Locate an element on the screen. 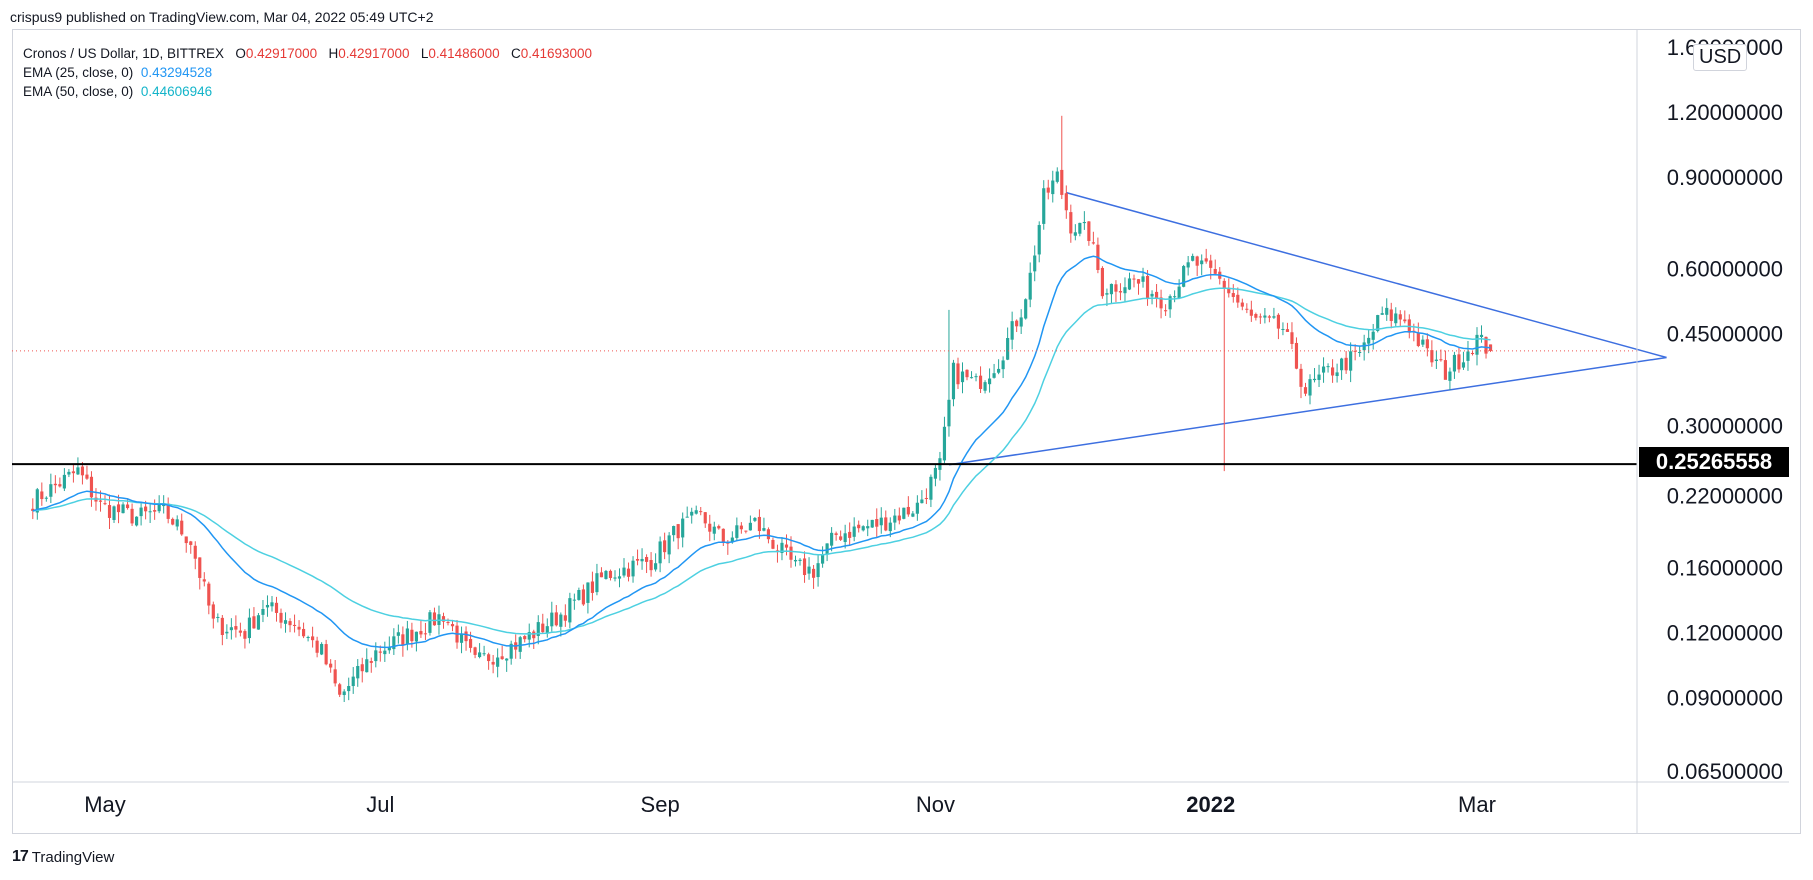 Image resolution: width=1813 pixels, height=880 pixels. high-label: H is located at coordinates (333, 53).